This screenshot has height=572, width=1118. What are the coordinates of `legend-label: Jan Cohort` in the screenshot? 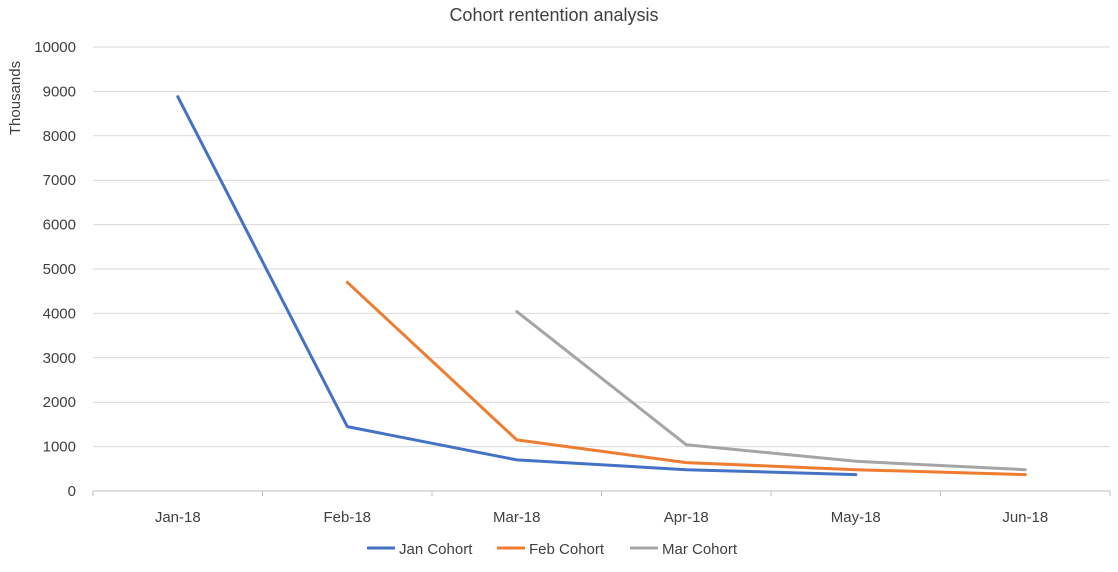 It's located at (436, 549).